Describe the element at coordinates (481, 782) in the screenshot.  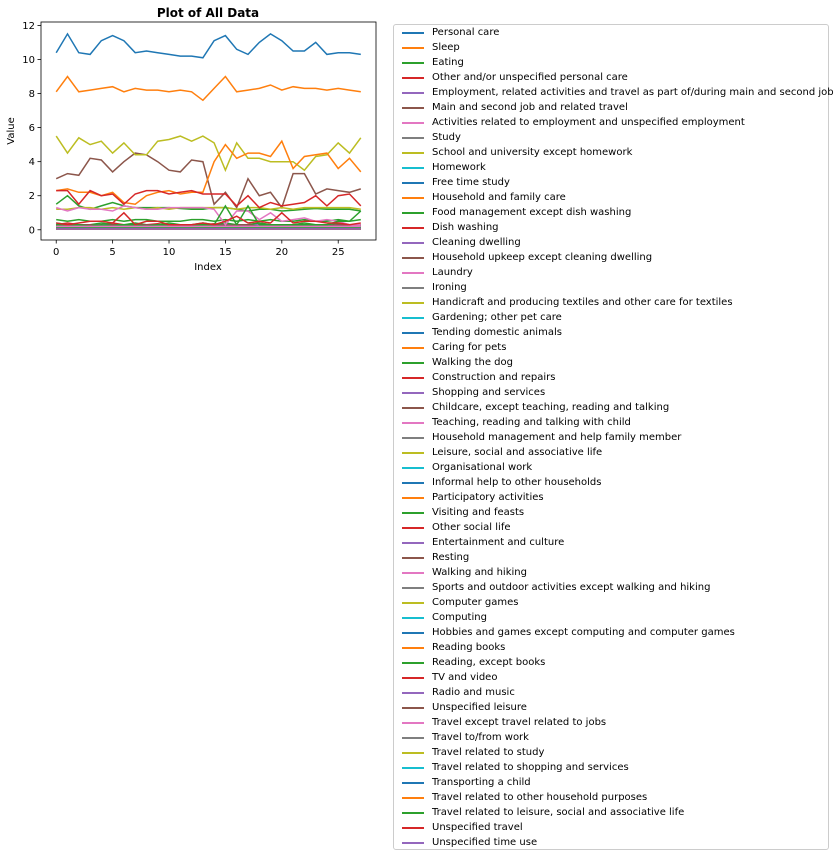
I see `legend-label: Transporting a child` at that location.